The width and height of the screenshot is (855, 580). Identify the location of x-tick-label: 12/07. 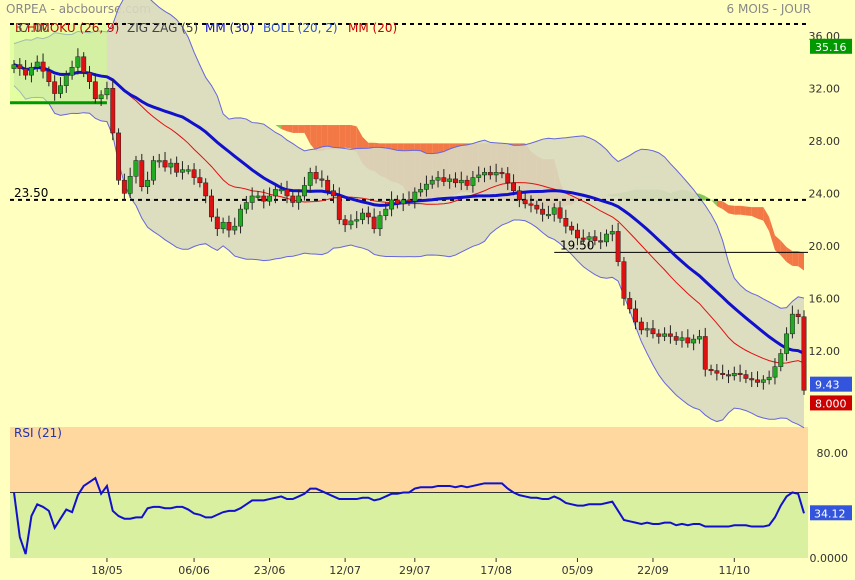
(345, 570).